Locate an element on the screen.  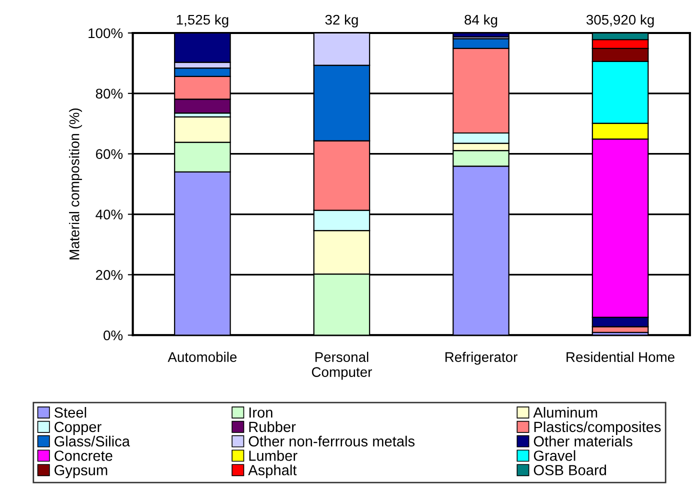
legend-label: Concrete is located at coordinates (83, 455).